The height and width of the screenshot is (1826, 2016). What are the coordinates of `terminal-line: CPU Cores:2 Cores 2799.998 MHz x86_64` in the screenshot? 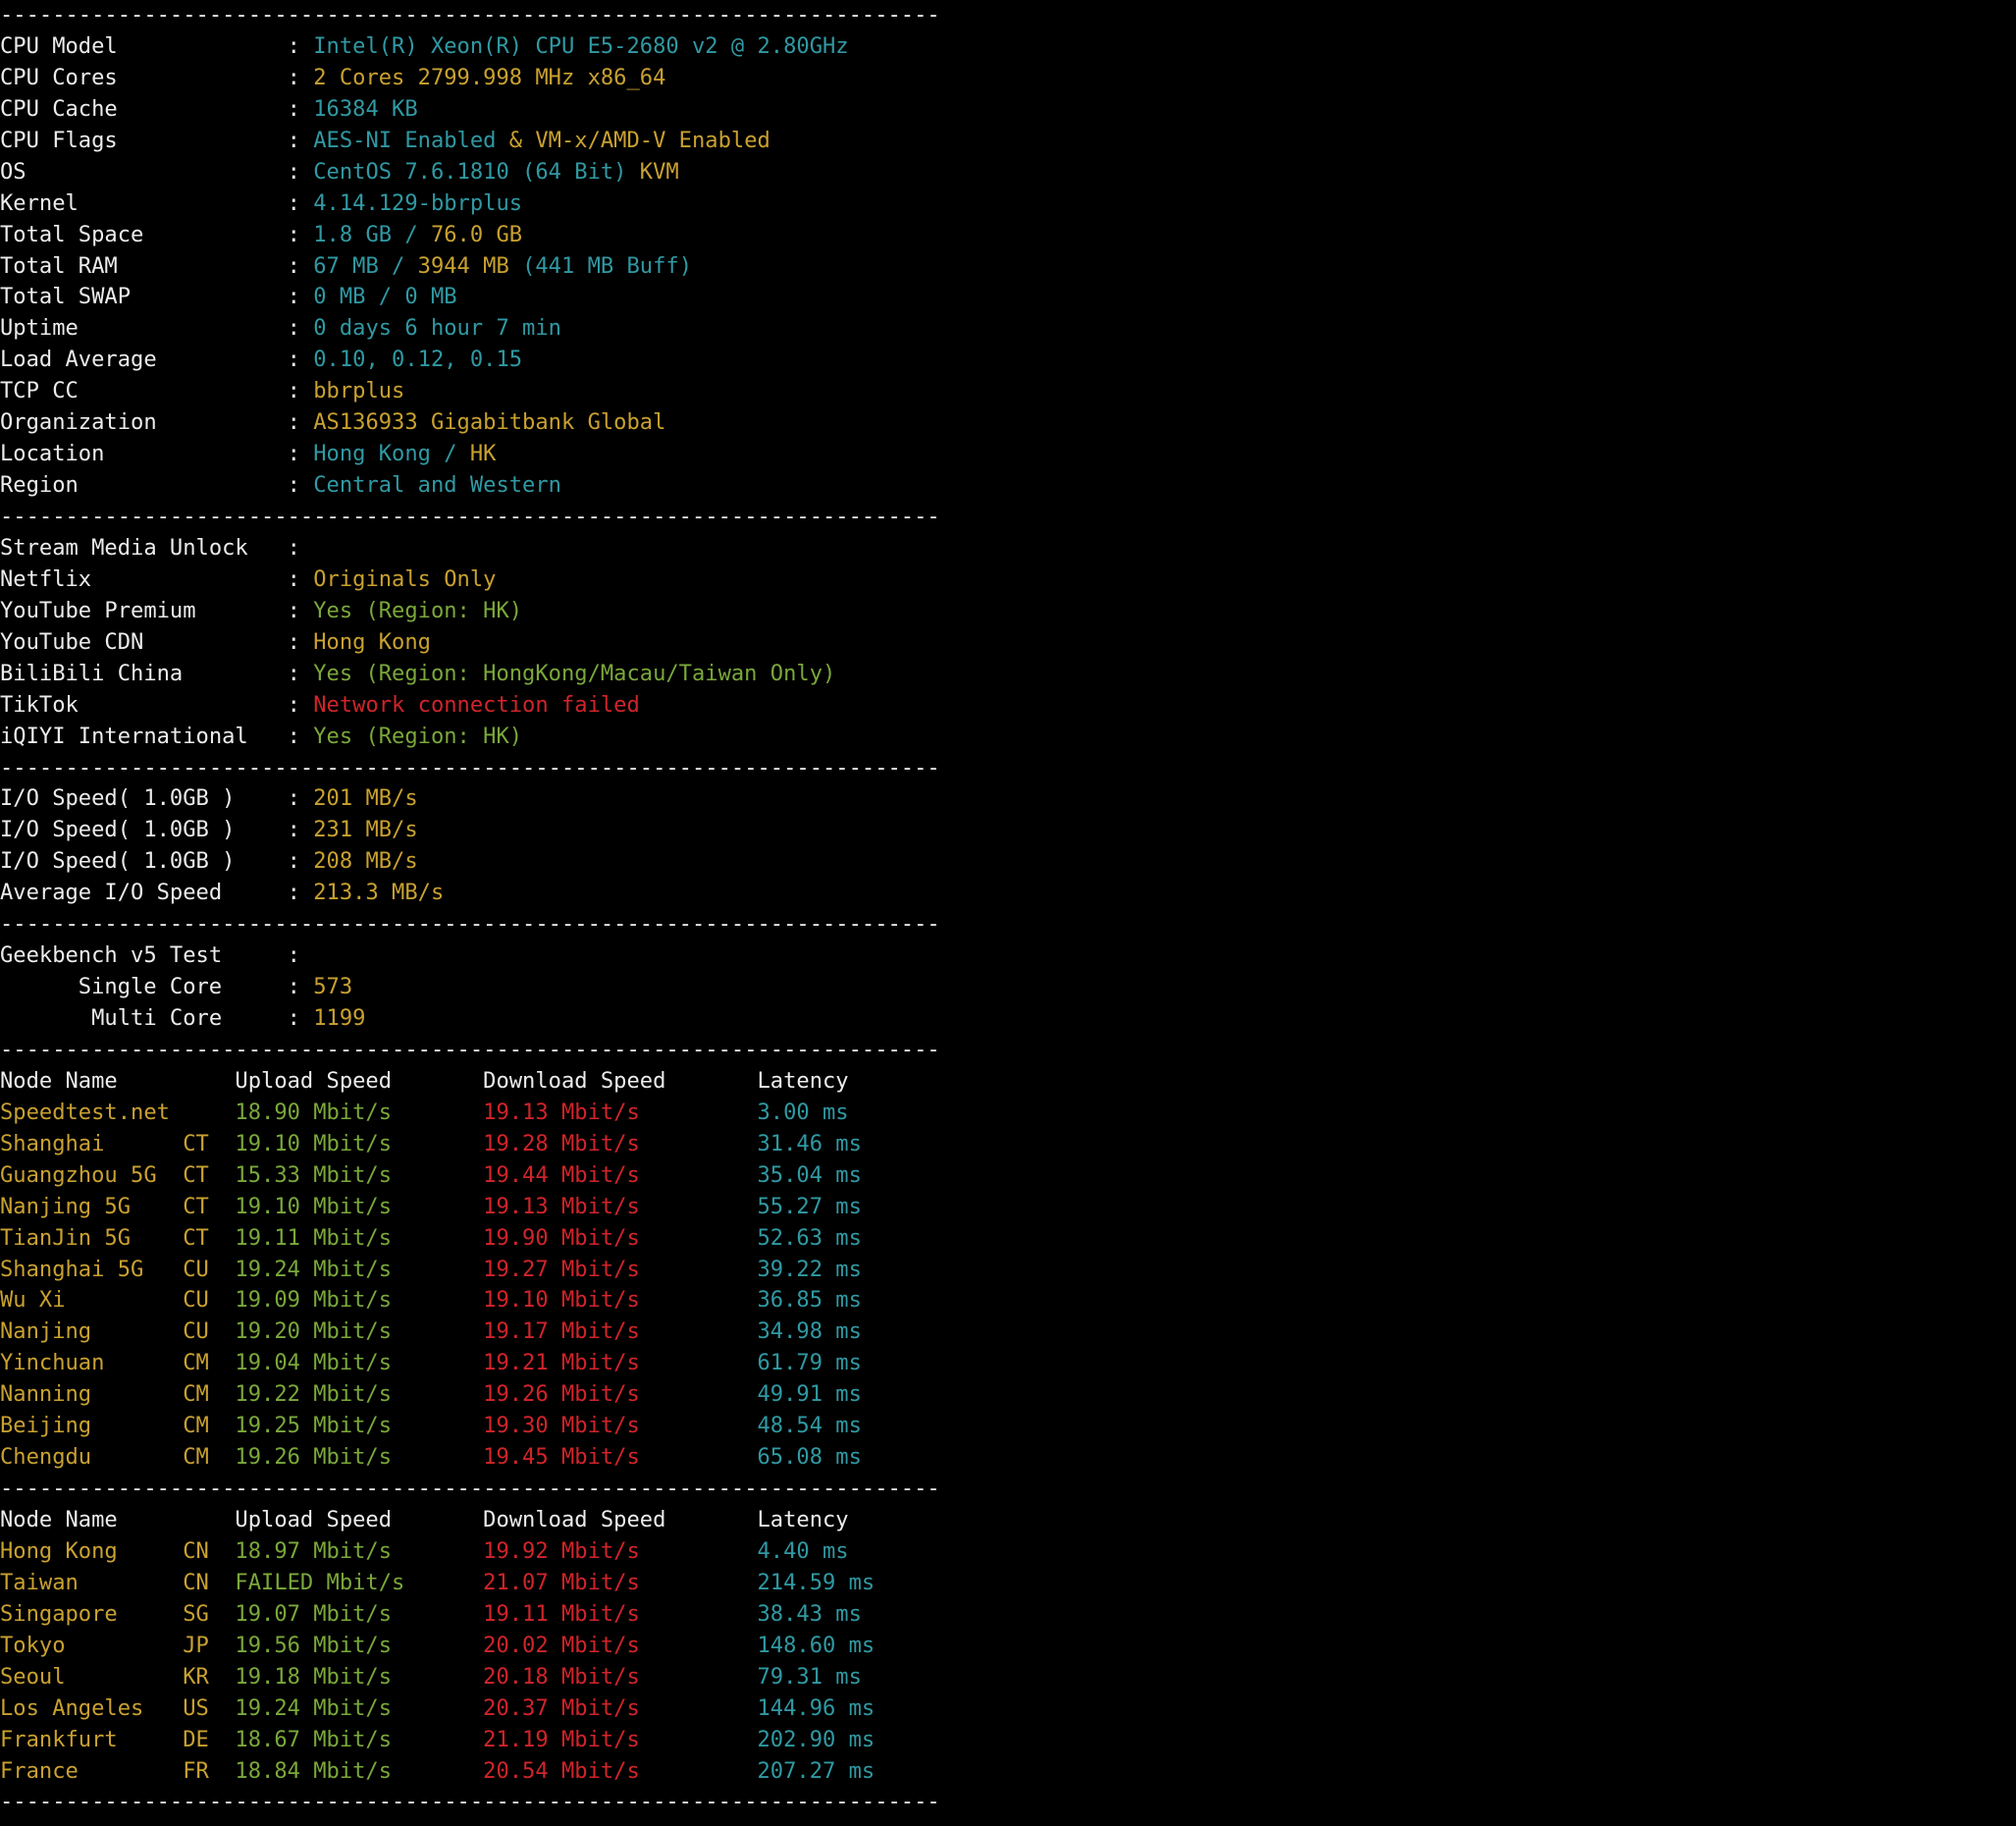 It's located at (1008, 78).